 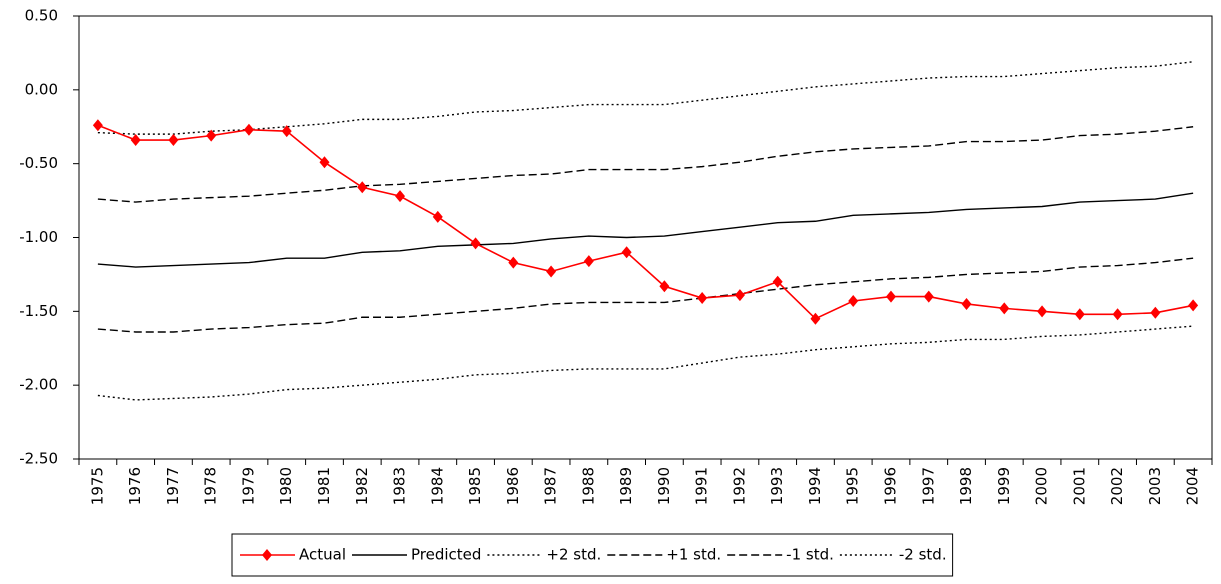 What do you see at coordinates (810, 555) in the screenshot?
I see `legend-label: -1 std.` at bounding box center [810, 555].